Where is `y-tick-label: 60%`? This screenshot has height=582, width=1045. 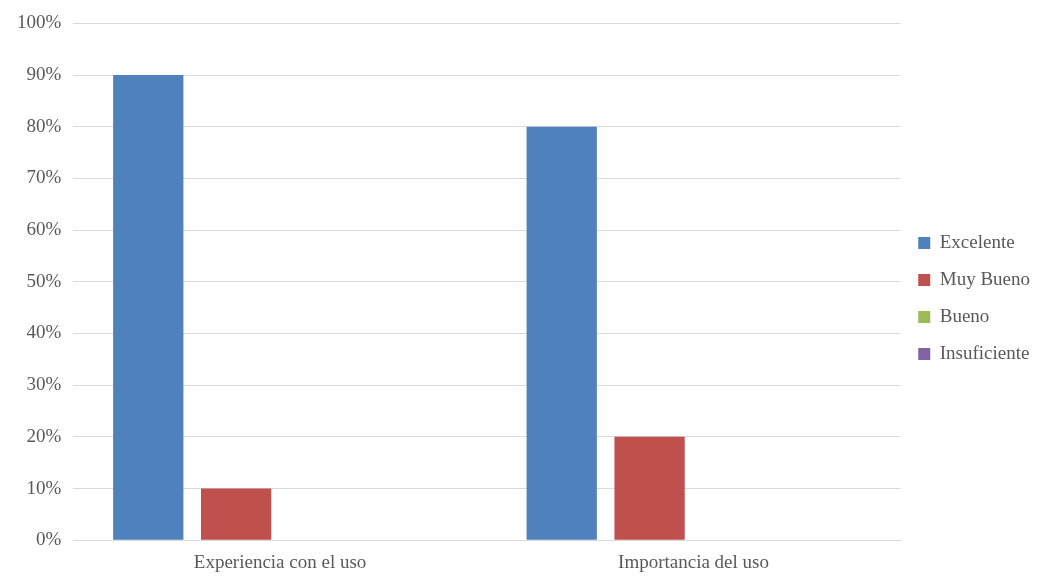
y-tick-label: 60% is located at coordinates (44, 229).